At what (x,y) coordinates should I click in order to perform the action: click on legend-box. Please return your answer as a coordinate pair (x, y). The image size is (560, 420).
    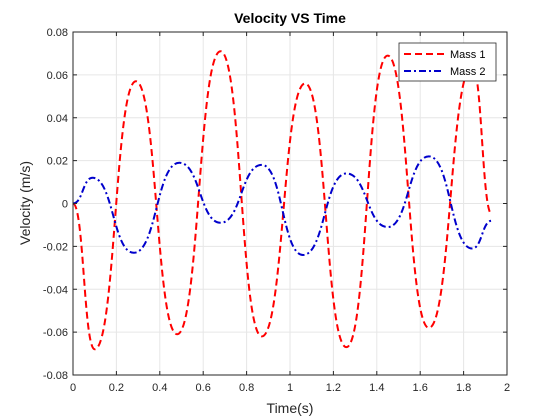
    Looking at the image, I should click on (447, 62).